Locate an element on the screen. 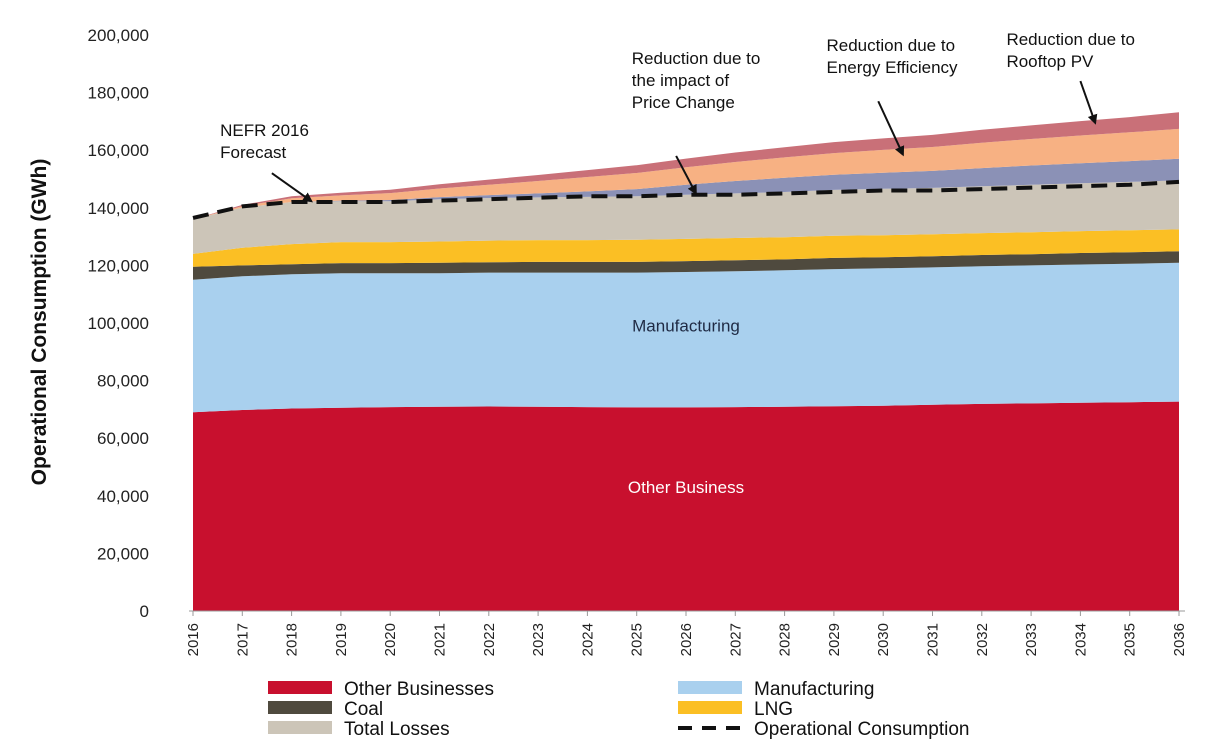 This screenshot has width=1208, height=743. legend-item: Coal is located at coordinates (325, 709).